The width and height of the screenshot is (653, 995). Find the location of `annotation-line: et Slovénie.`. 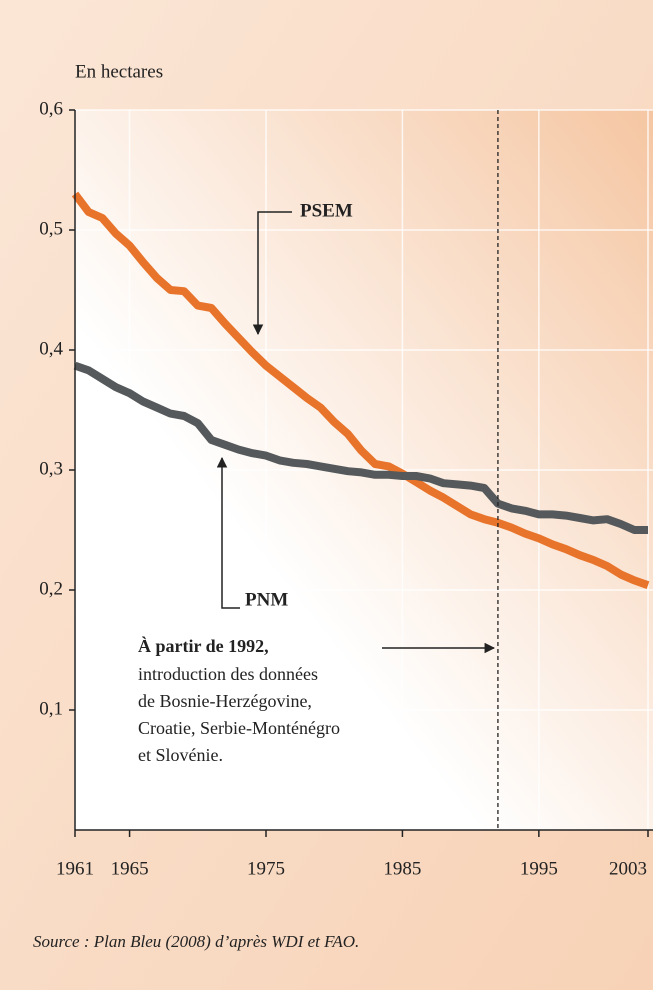

annotation-line: et Slovénie. is located at coordinates (180, 755).